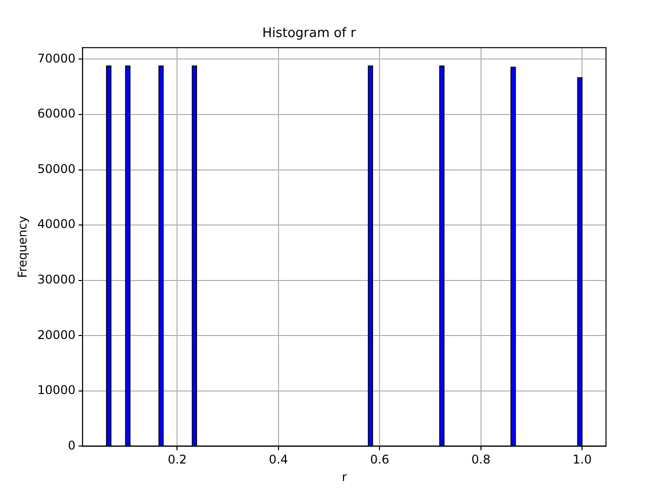 Image resolution: width=654 pixels, height=493 pixels. Describe the element at coordinates (582, 459) in the screenshot. I see `x-tick-label: 1.0` at that location.